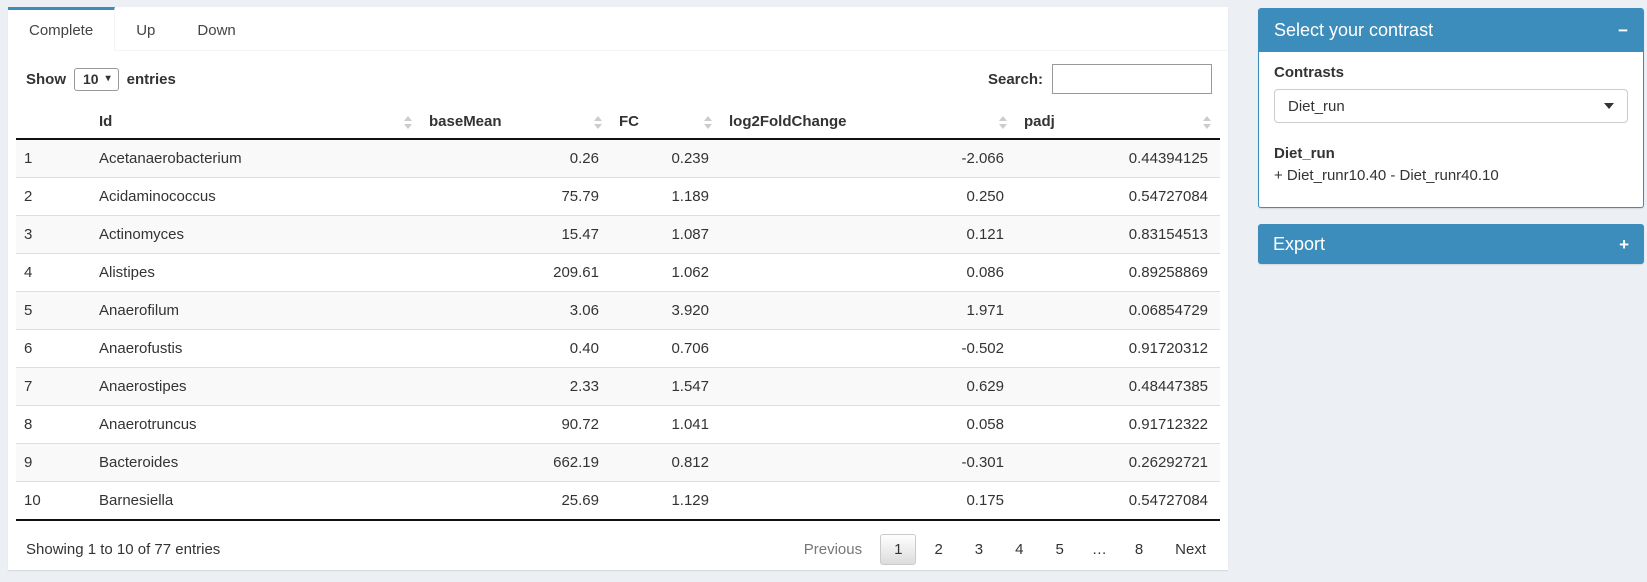 This screenshot has width=1647, height=582. I want to click on column-label: padj, so click(1039, 121).